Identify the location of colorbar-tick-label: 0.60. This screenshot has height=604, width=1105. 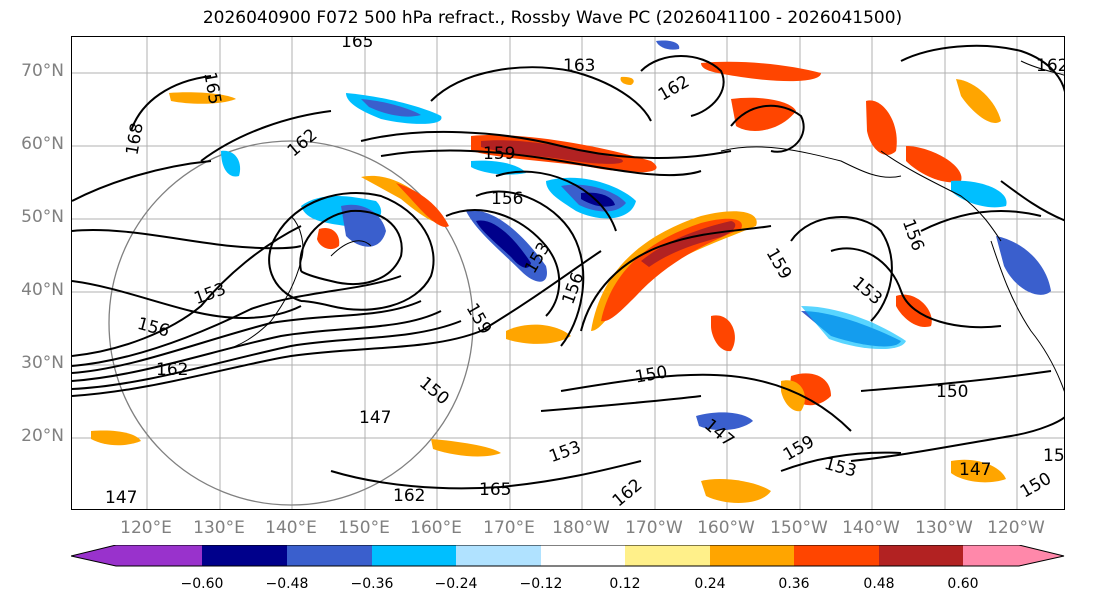
(963, 584).